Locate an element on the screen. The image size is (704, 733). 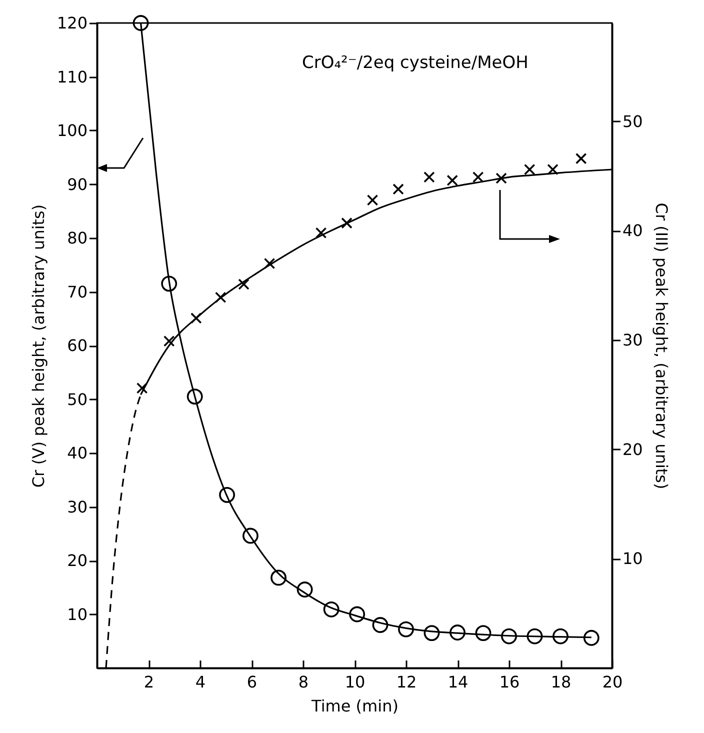
y-tick-label: 10 is located at coordinates (77, 614).